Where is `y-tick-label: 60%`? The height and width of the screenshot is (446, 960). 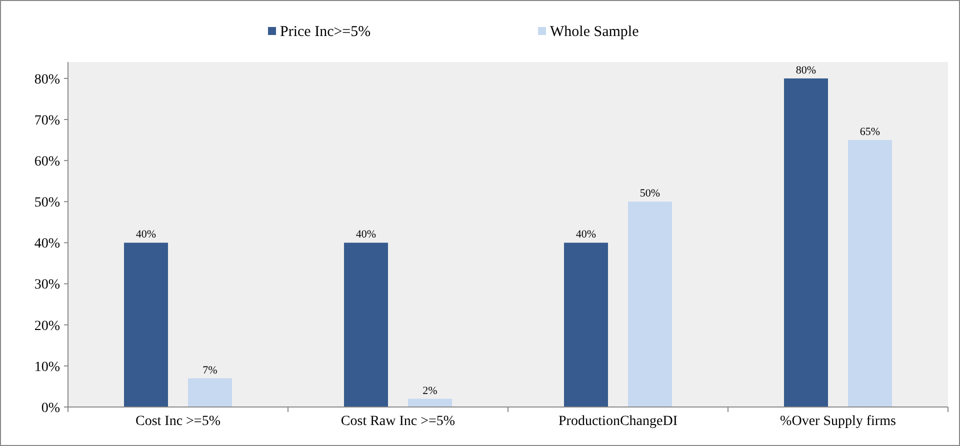
y-tick-label: 60% is located at coordinates (47, 162).